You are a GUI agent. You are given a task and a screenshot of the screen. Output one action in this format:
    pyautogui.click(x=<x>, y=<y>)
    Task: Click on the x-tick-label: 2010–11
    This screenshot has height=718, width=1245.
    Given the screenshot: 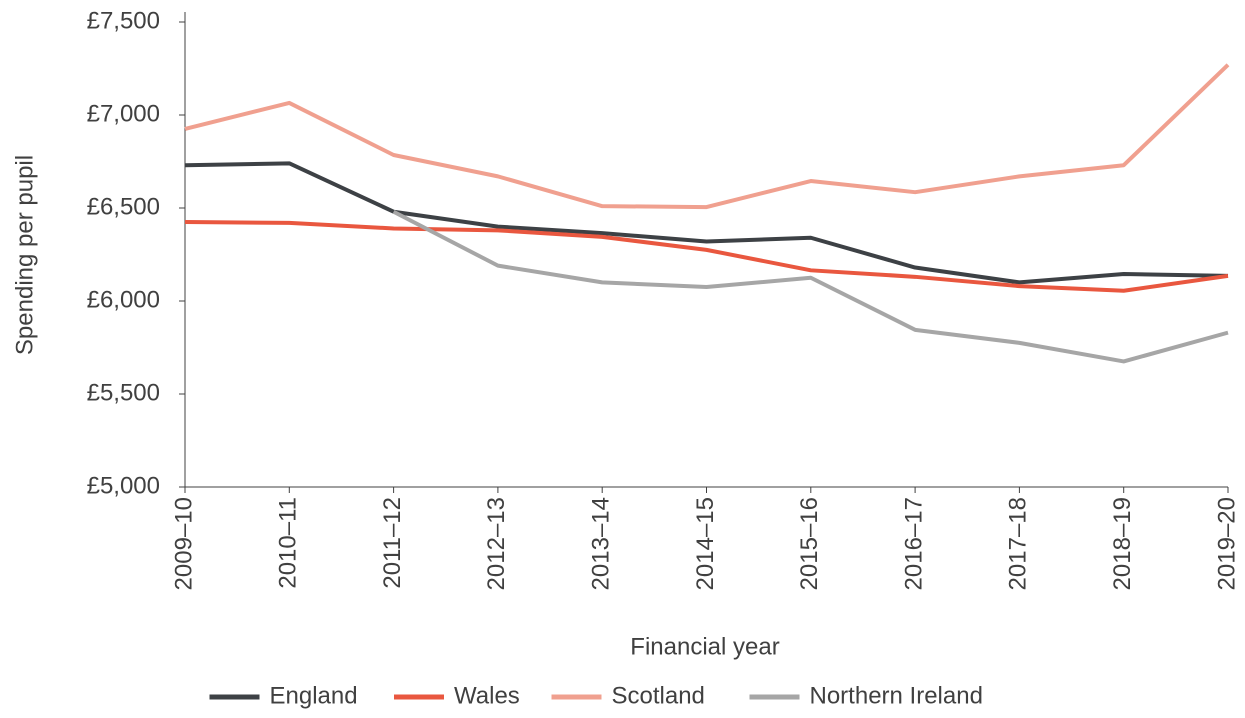 What is the action you would take?
    pyautogui.click(x=288, y=543)
    